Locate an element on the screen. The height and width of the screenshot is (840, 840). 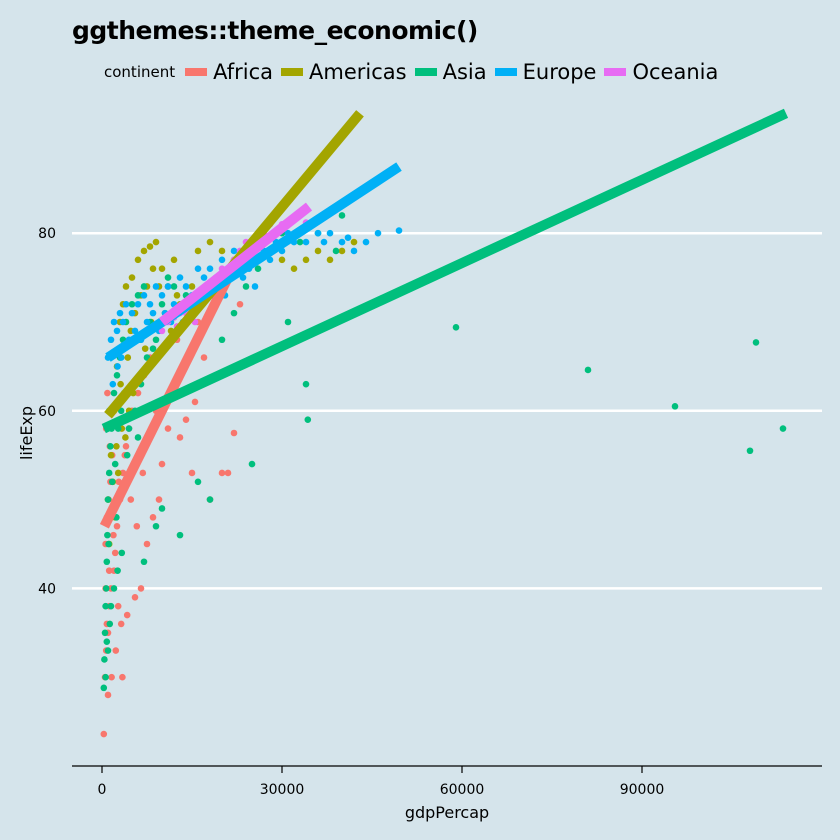
legend-label-europe: Europe is located at coordinates (559, 72).